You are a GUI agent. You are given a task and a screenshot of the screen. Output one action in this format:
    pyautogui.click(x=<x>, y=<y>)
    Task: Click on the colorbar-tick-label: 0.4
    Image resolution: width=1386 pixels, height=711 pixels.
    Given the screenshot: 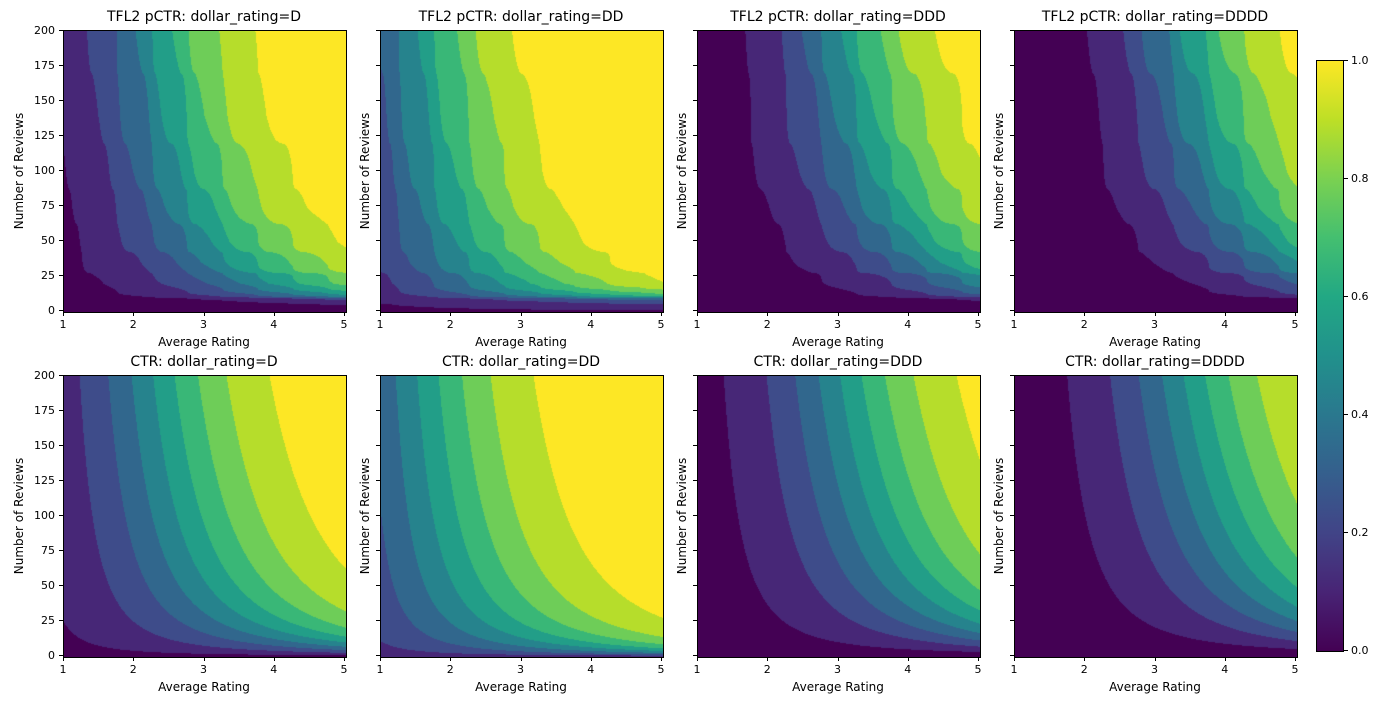 What is the action you would take?
    pyautogui.click(x=1360, y=414)
    